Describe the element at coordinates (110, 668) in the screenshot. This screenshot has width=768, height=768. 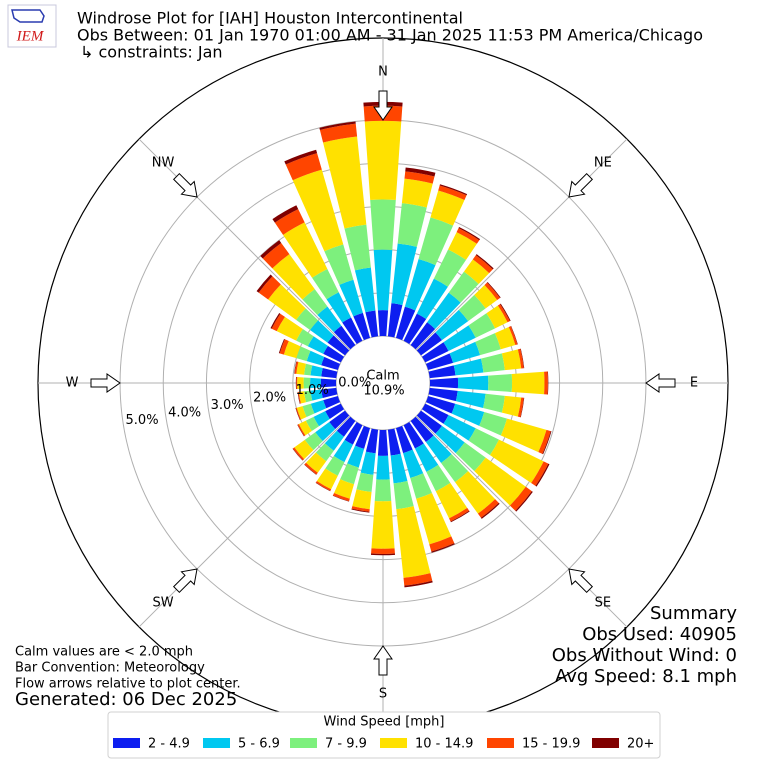
I see `note: Bar Convention: Meteorology` at that location.